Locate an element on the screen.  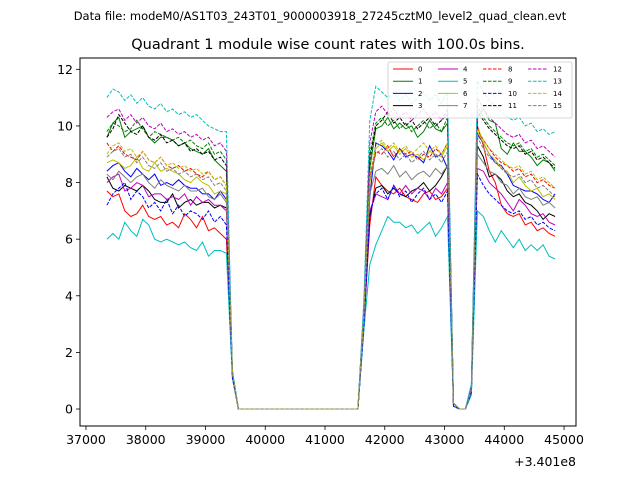
legend-label-6: 6 is located at coordinates (465, 94).